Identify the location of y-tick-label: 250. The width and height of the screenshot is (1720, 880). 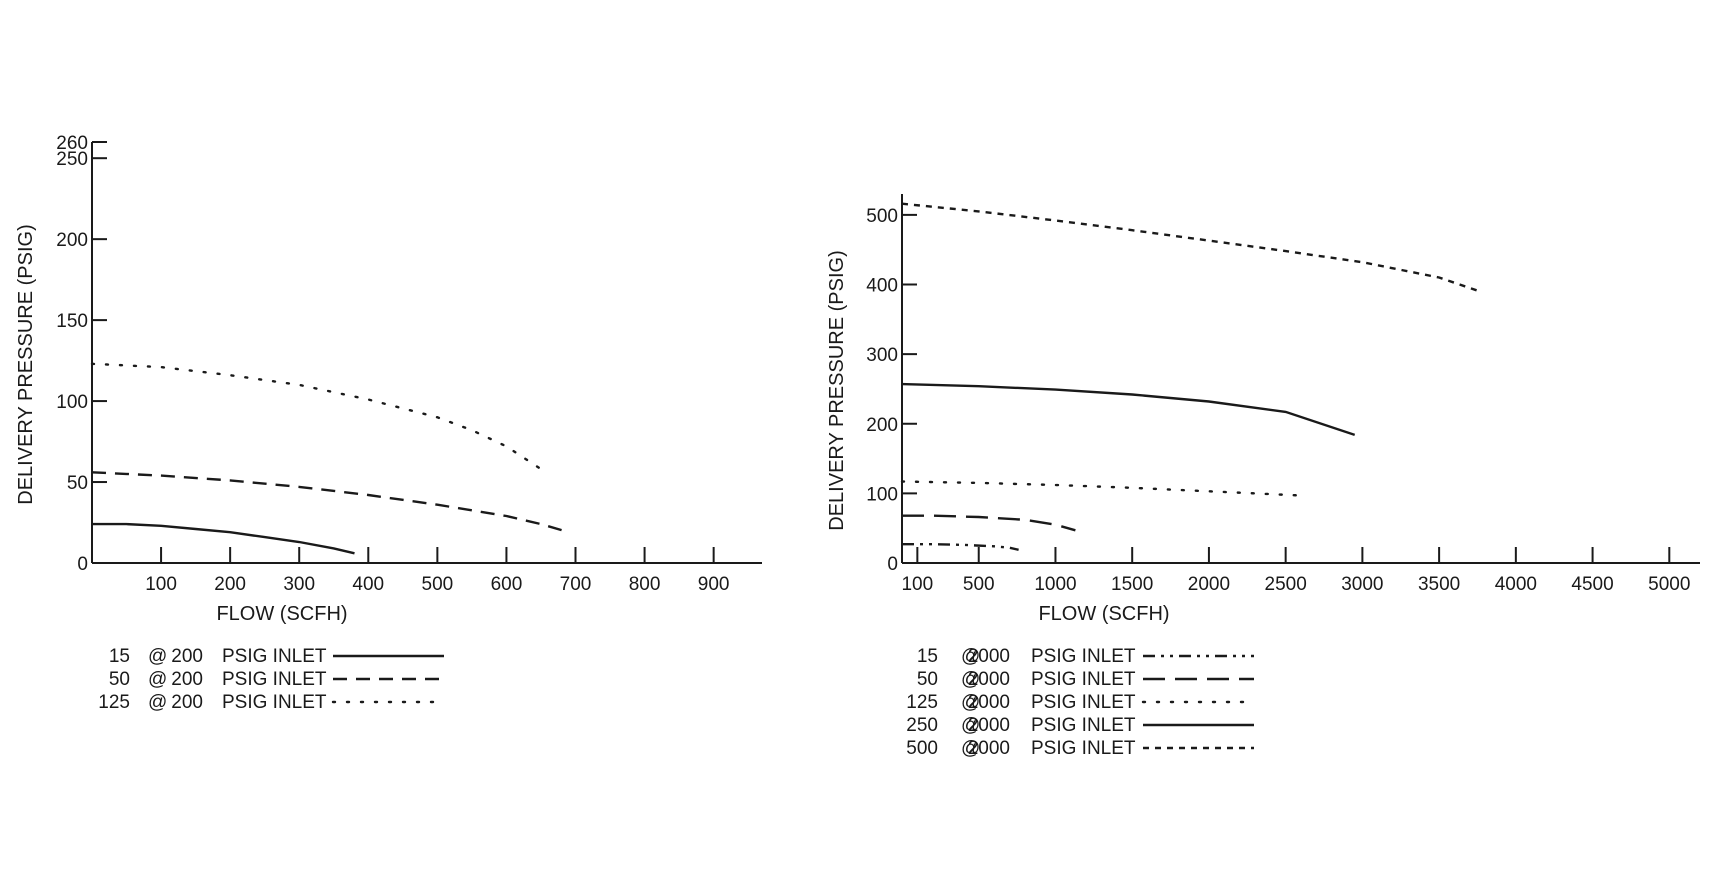
(72, 159).